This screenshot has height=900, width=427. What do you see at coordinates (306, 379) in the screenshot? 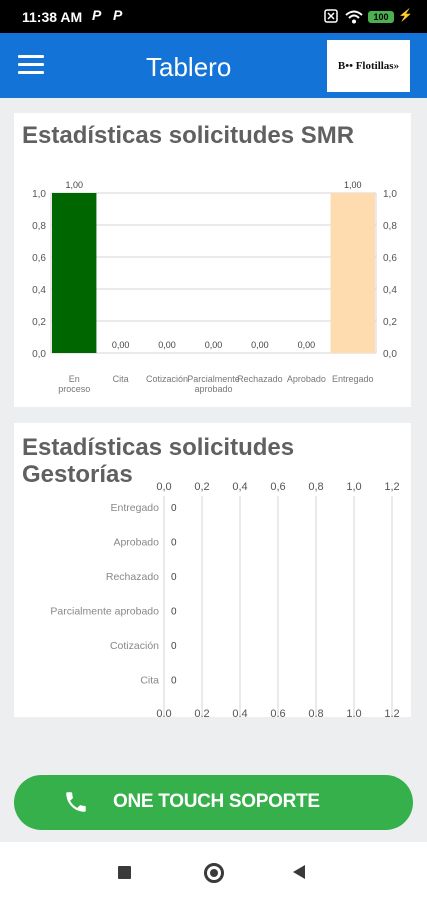
I see `x-category-label: Aprobado` at bounding box center [306, 379].